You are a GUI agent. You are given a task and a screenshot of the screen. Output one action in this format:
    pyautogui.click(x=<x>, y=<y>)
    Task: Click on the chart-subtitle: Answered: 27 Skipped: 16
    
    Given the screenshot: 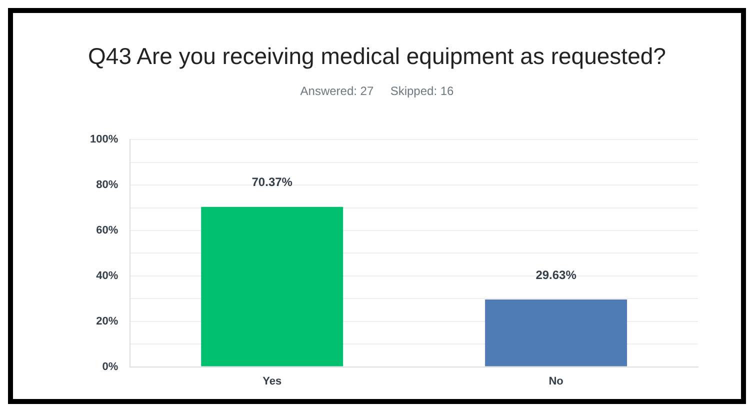 What is the action you would take?
    pyautogui.click(x=377, y=91)
    